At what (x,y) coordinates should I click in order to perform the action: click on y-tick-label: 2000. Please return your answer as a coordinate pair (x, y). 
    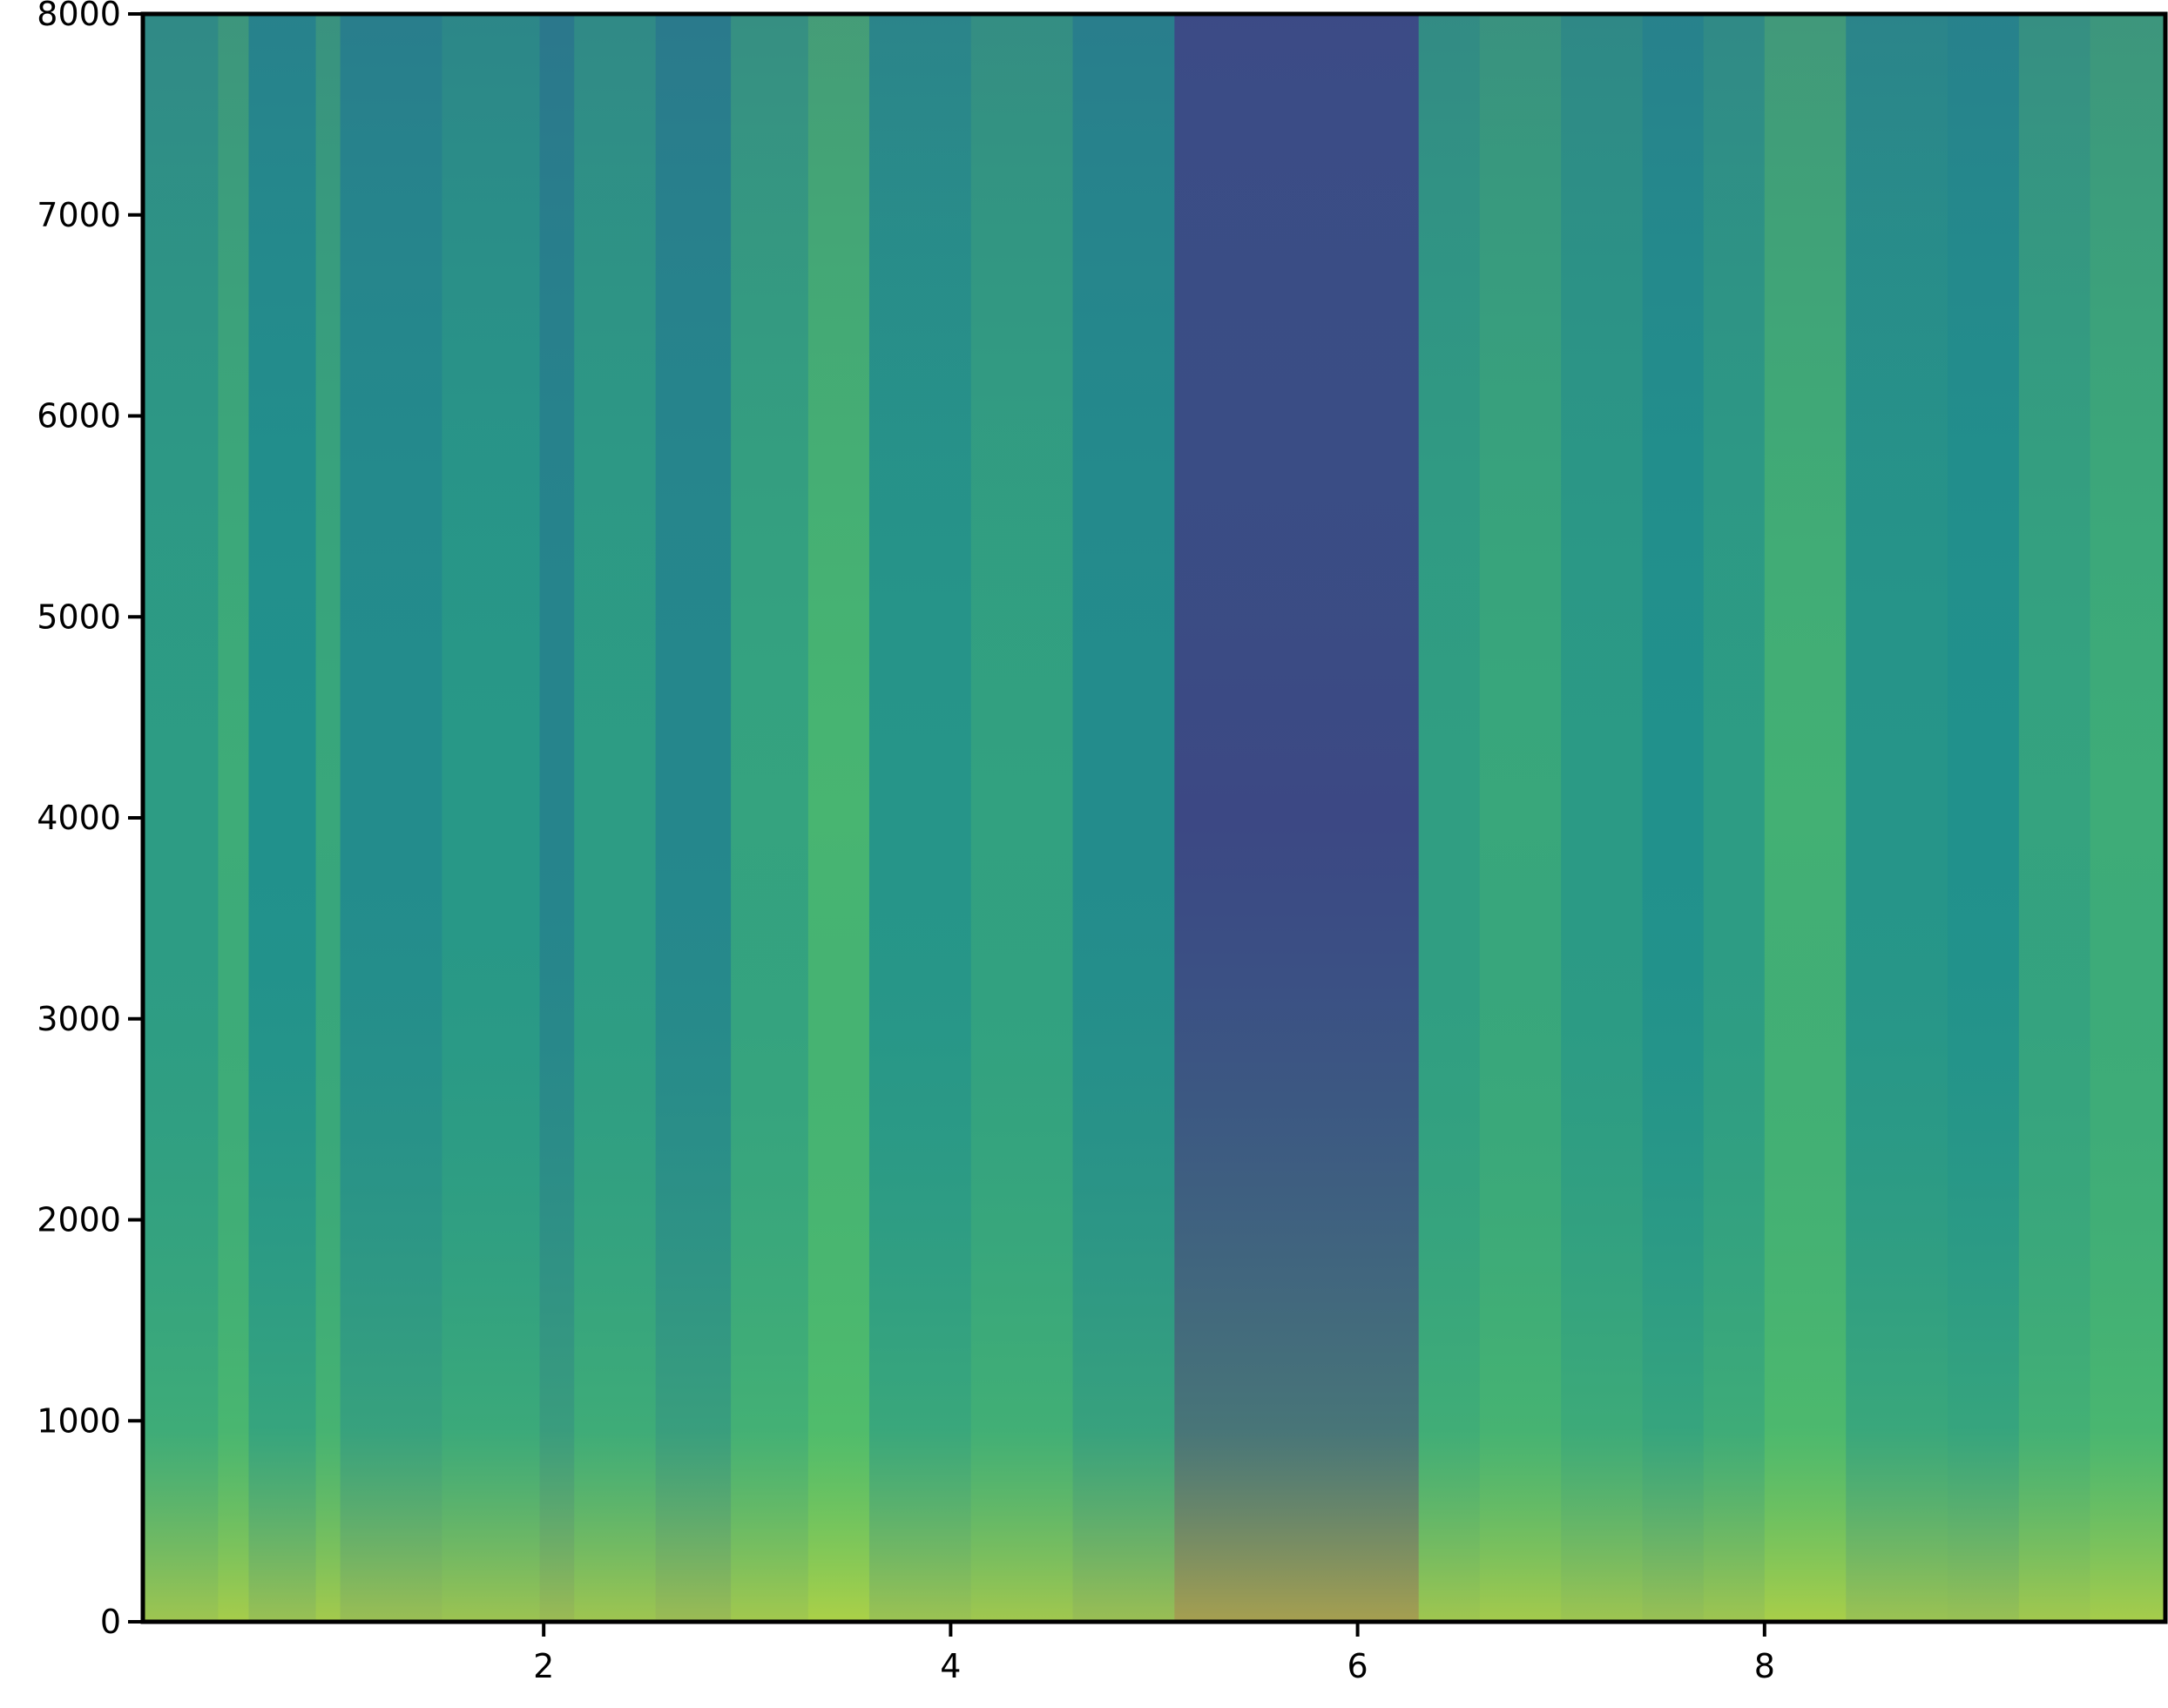
    Looking at the image, I should click on (79, 1220).